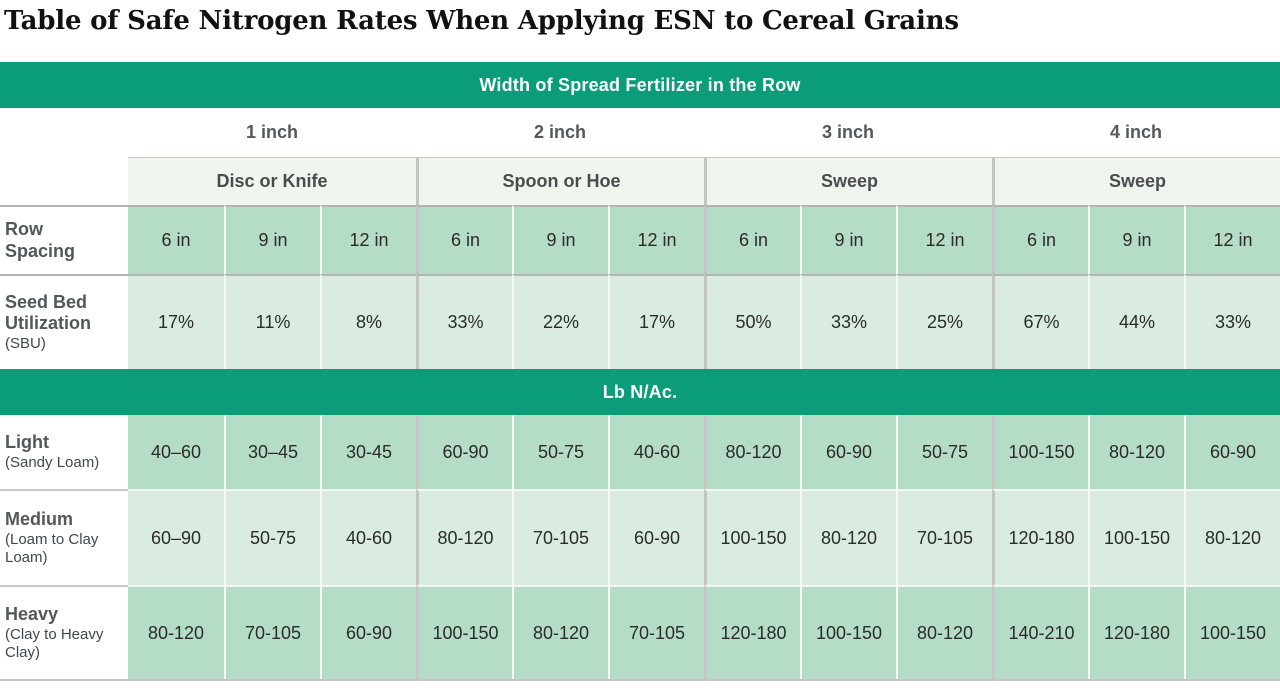  I want to click on width-group-3-inch: 3 inch, so click(847, 132).